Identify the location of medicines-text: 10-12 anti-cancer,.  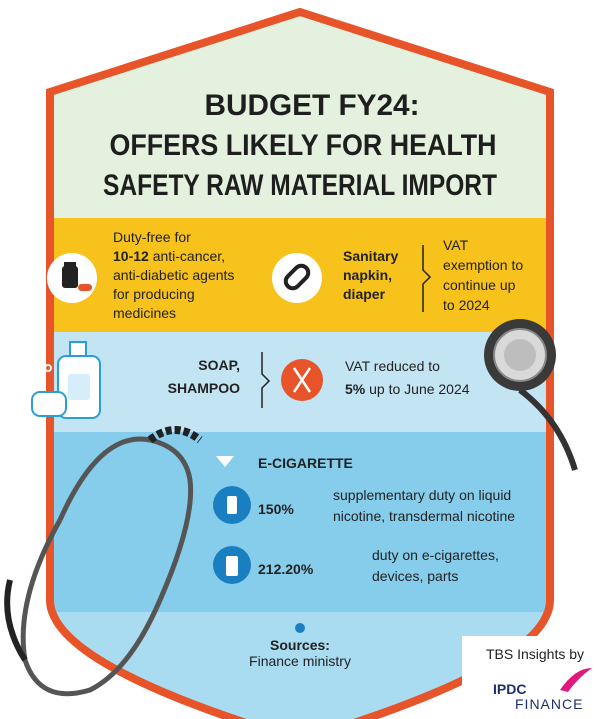
(169, 256).